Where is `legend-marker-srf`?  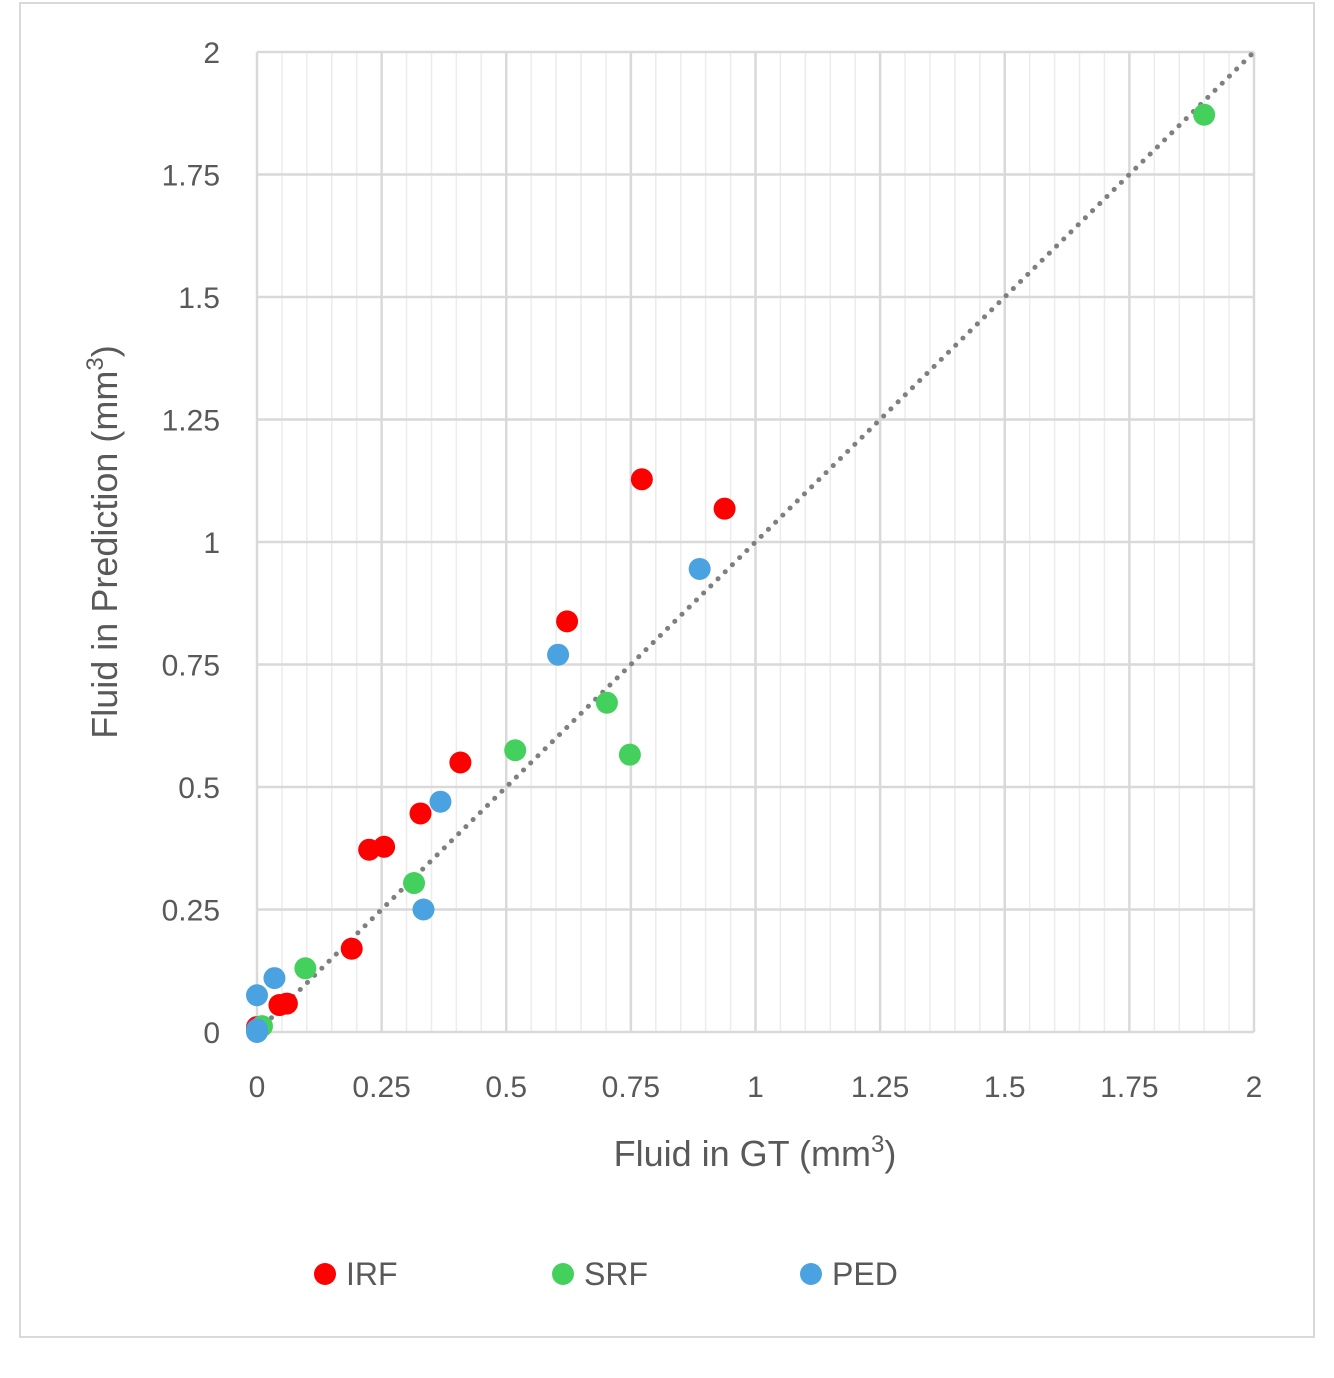 legend-marker-srf is located at coordinates (563, 1274).